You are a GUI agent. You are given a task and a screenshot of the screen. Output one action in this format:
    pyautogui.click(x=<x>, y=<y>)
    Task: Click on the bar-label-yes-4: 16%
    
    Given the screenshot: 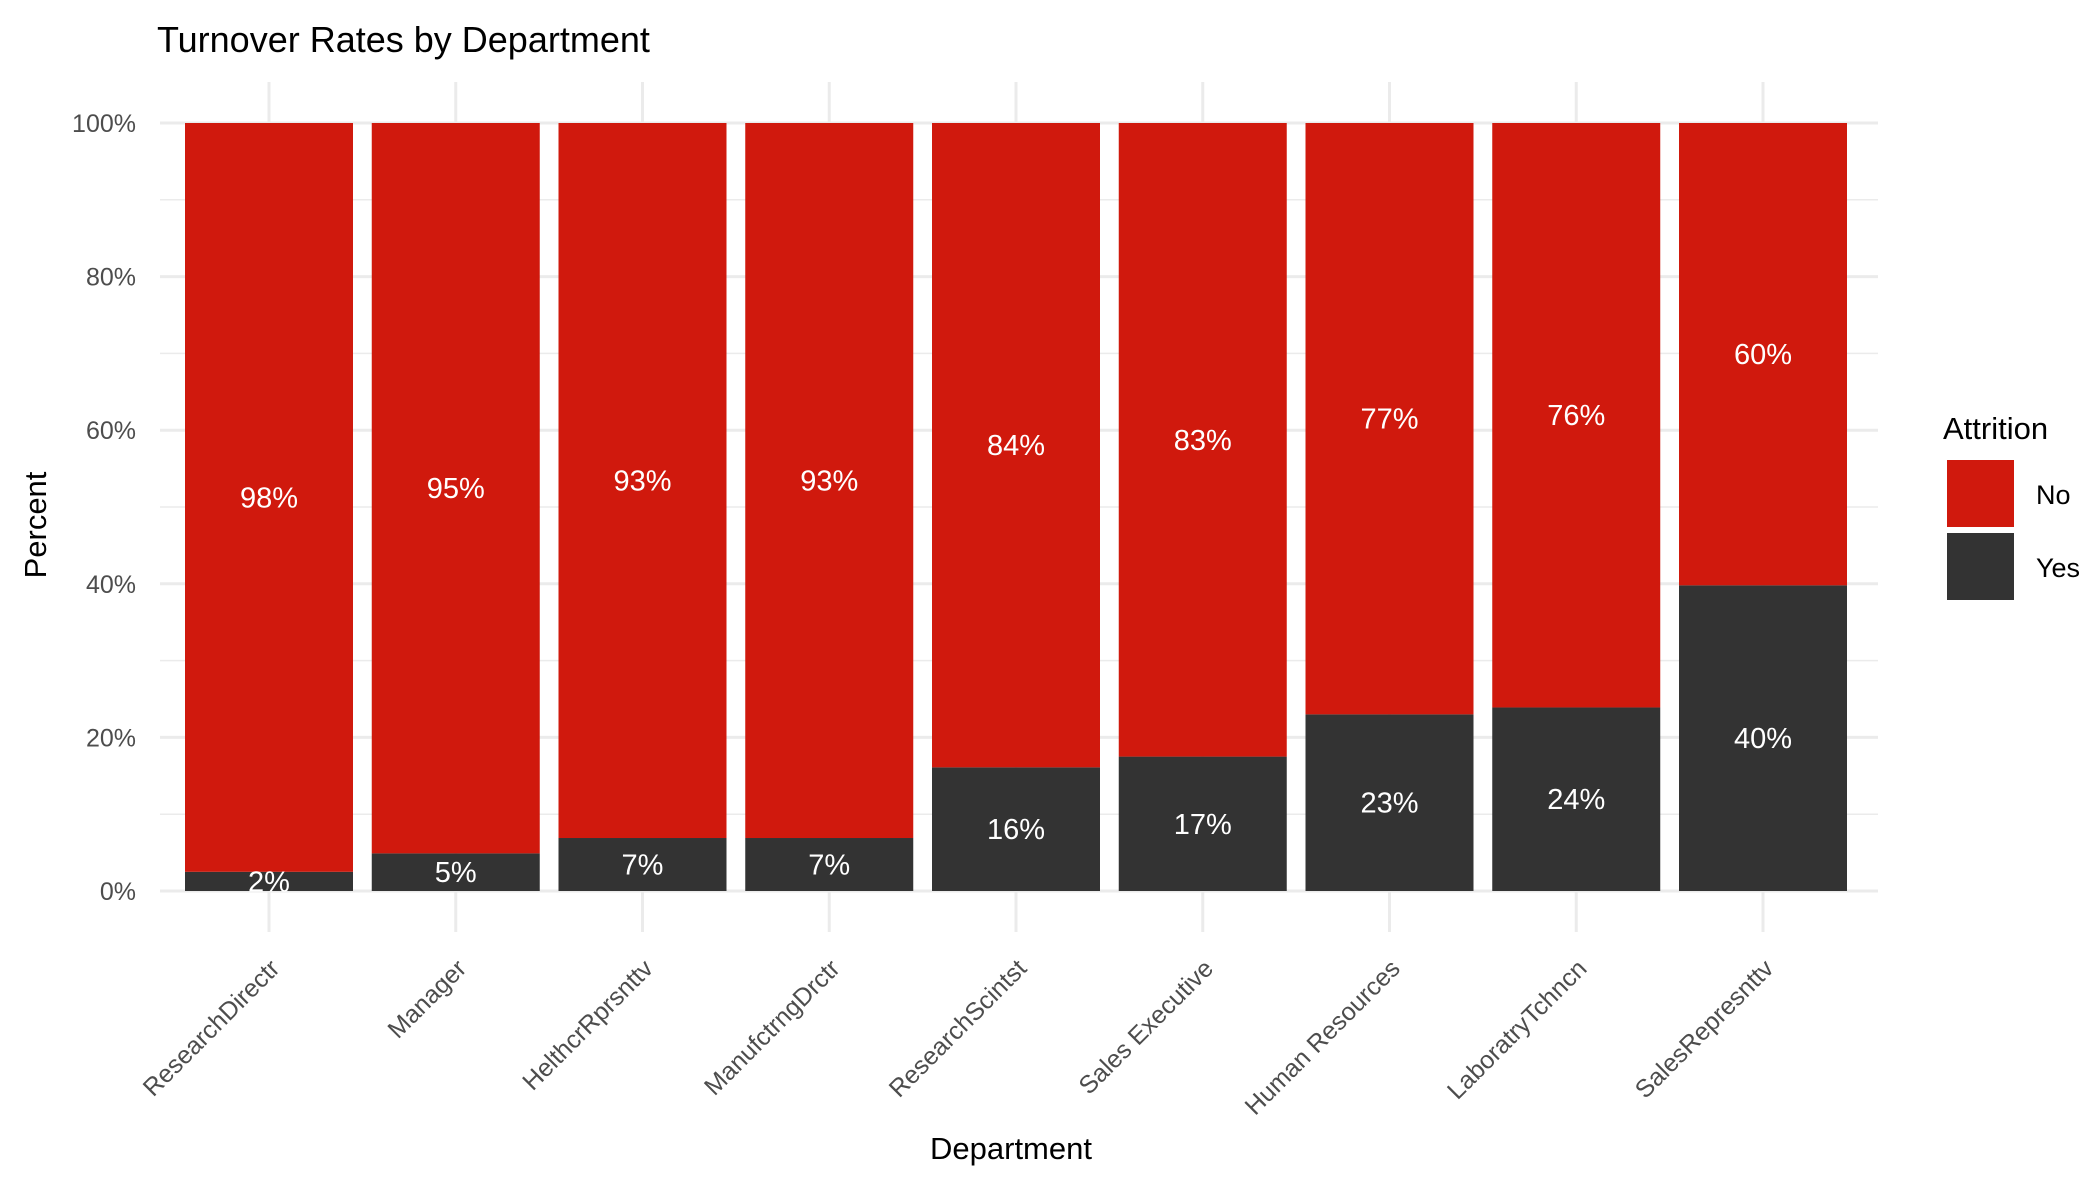 What is the action you would take?
    pyautogui.click(x=1016, y=830)
    